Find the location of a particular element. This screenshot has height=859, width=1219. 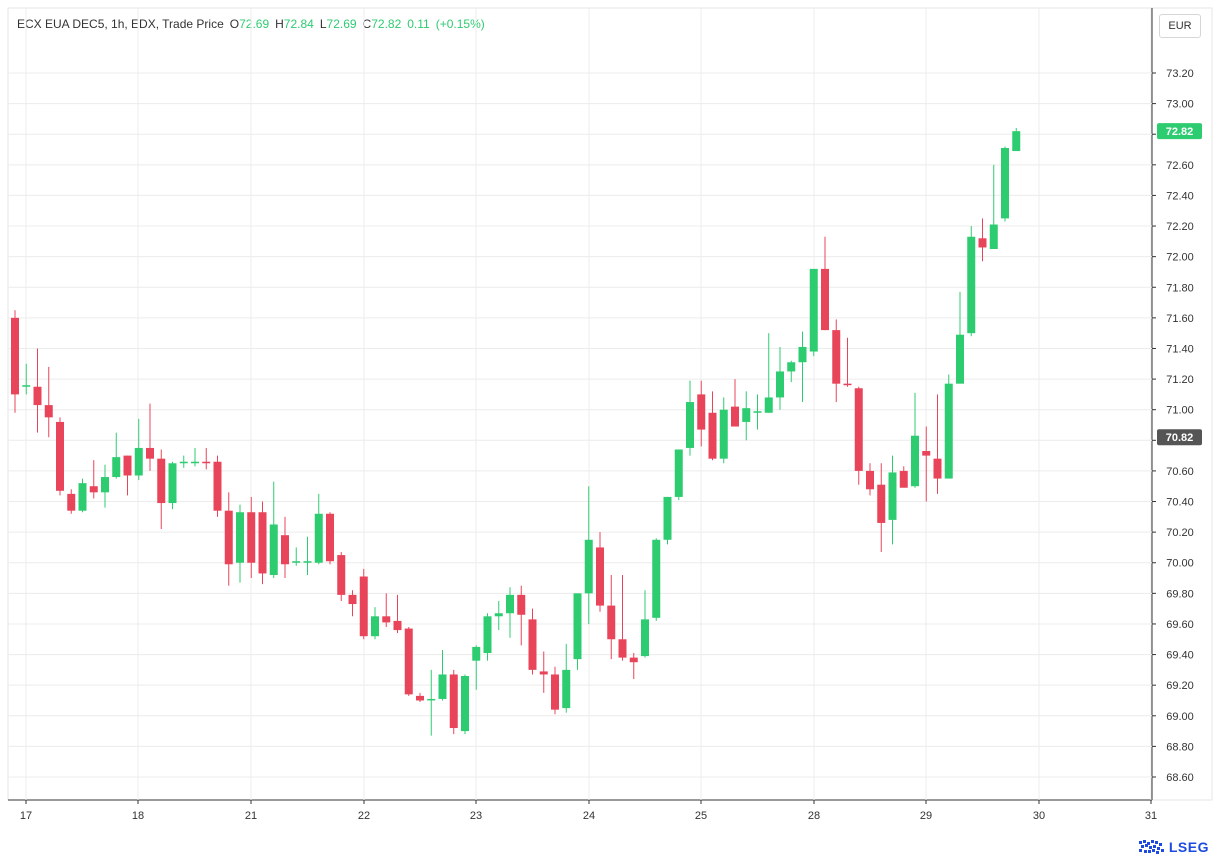

y-tick-label: 73.20 is located at coordinates (1180, 74).